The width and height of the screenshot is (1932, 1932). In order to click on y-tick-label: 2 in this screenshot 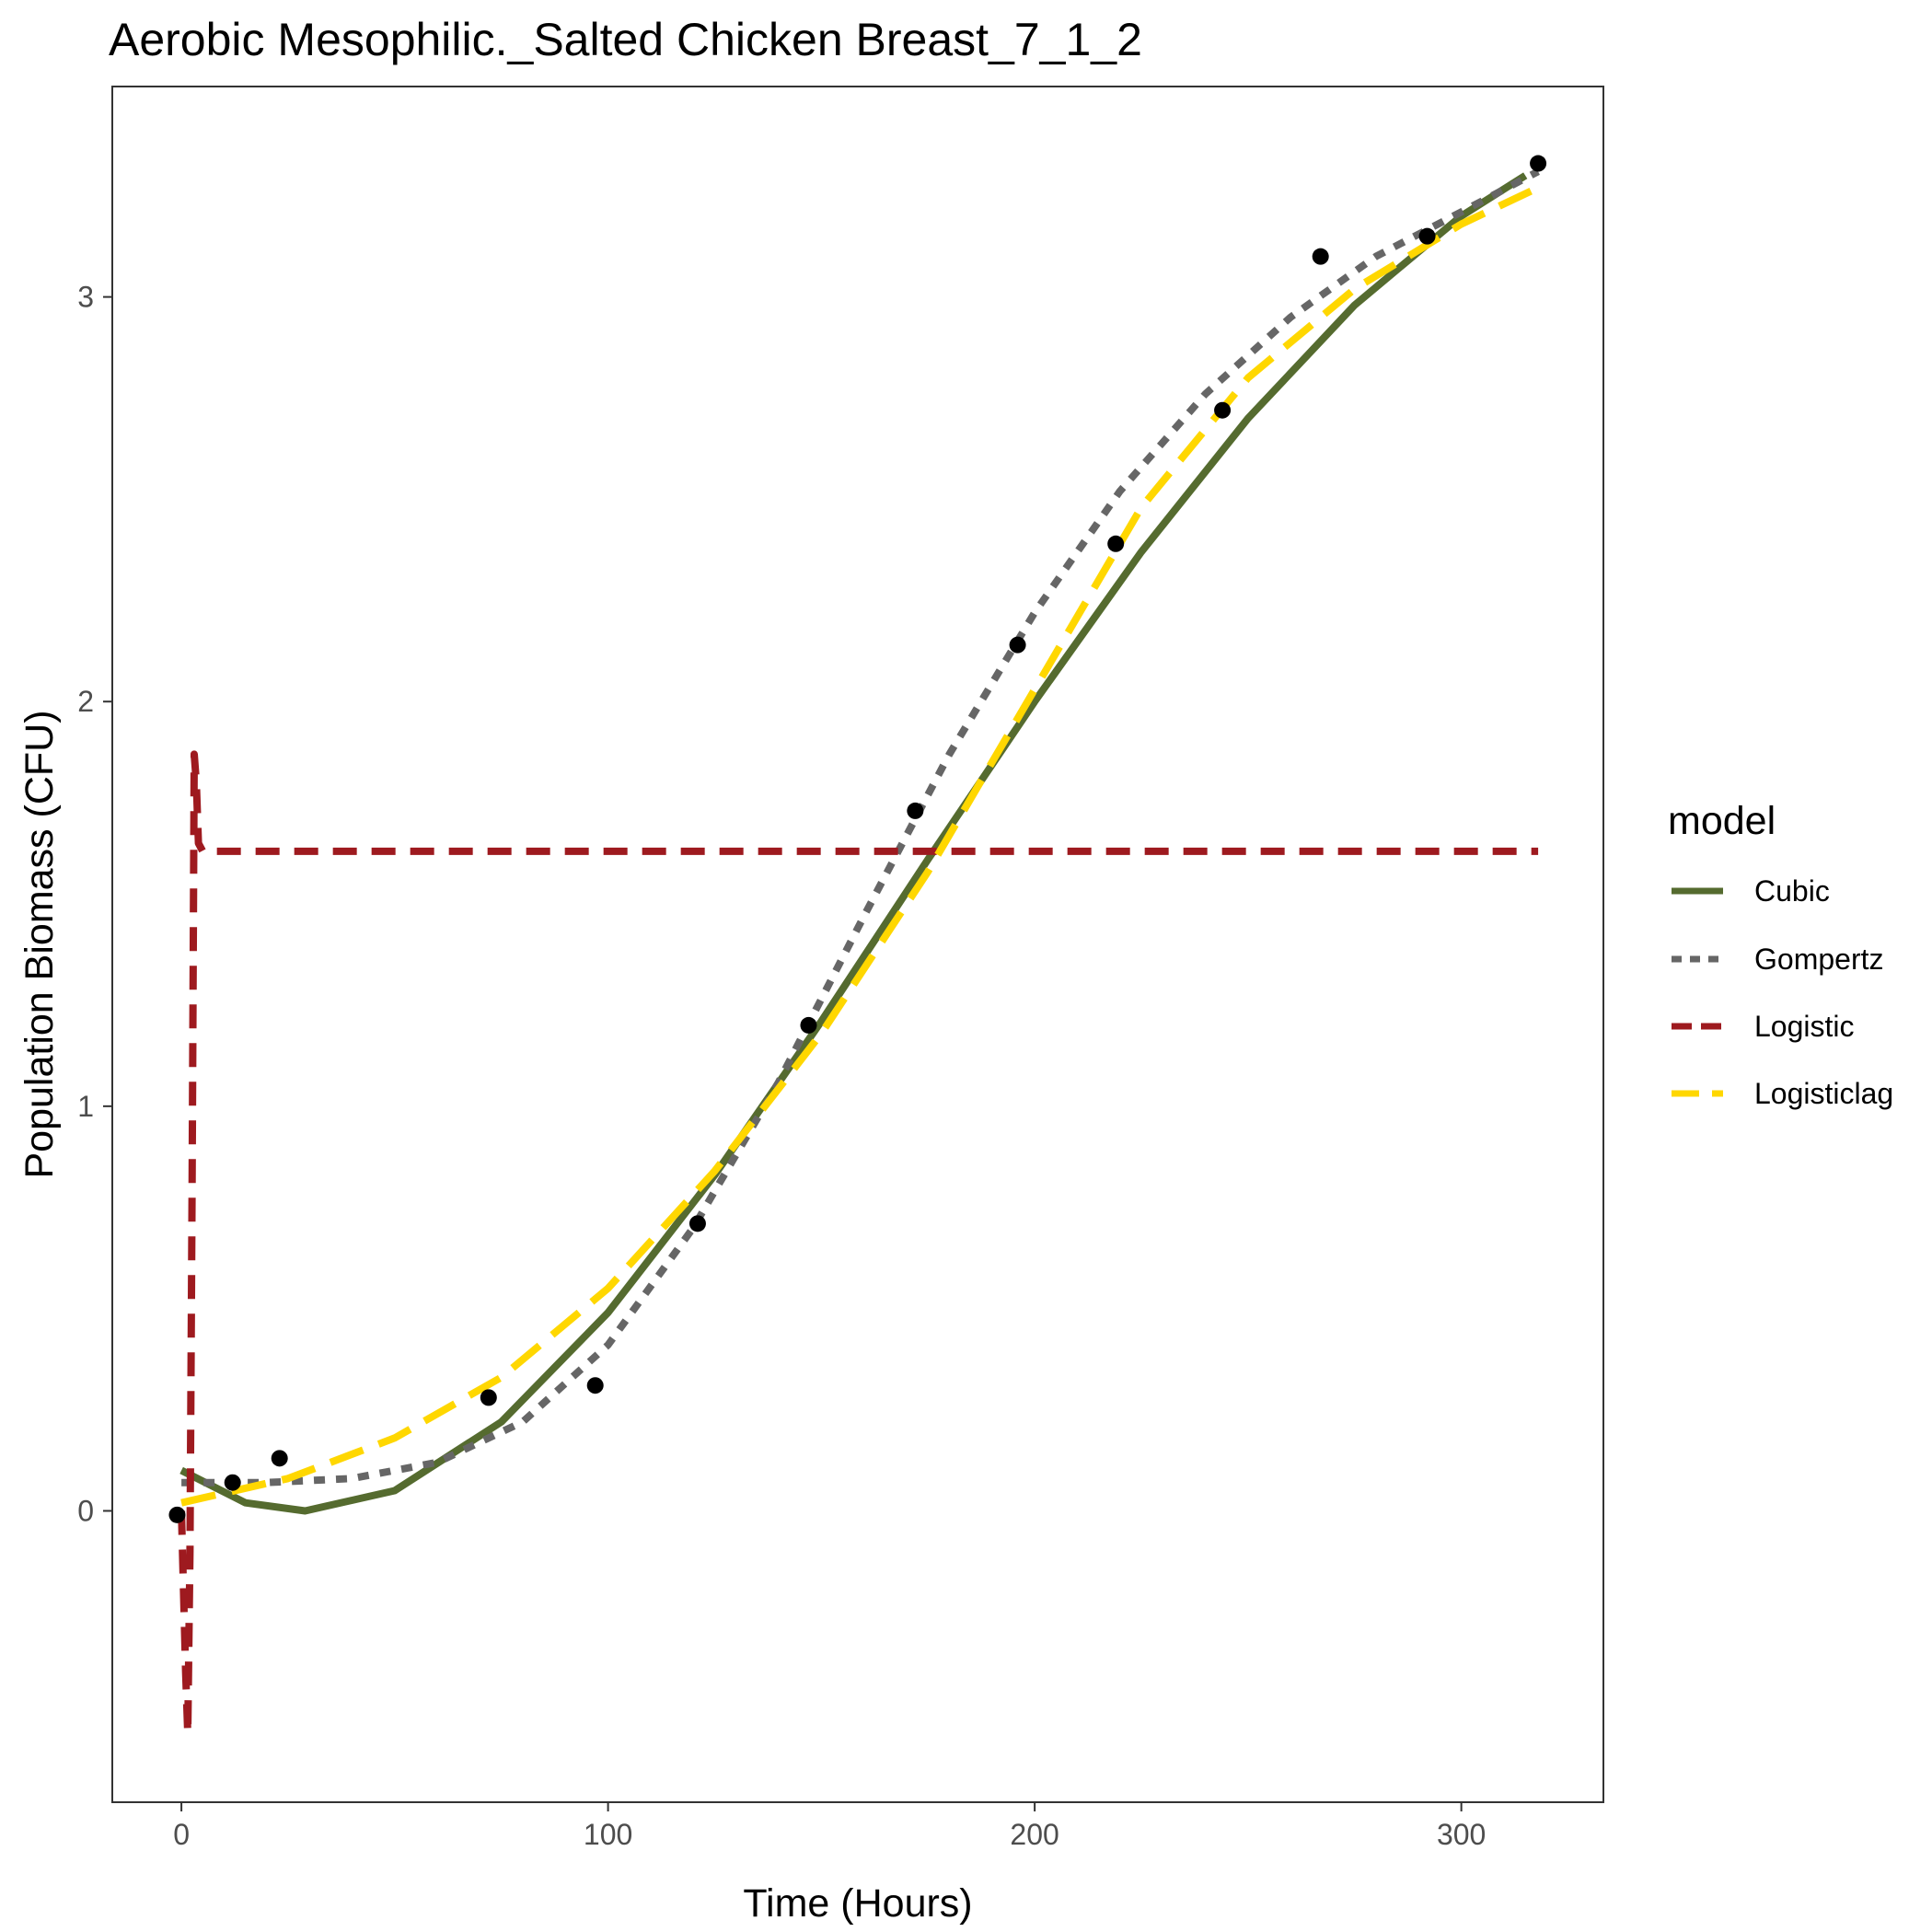, I will do `click(86, 702)`.